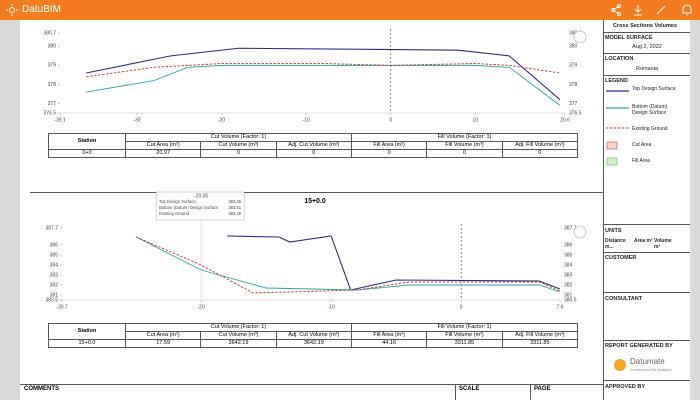  What do you see at coordinates (629, 38) in the screenshot?
I see `model-label: MODEL SURFACE` at bounding box center [629, 38].